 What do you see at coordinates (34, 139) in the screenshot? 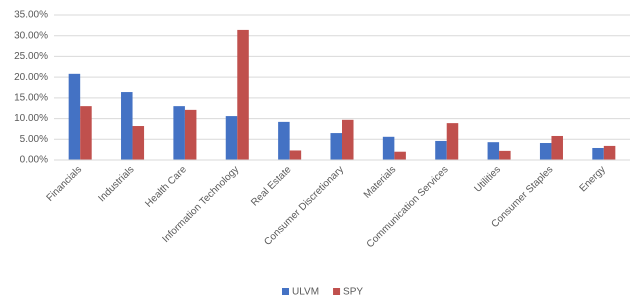
I see `y-tick-label: 5.00%` at bounding box center [34, 139].